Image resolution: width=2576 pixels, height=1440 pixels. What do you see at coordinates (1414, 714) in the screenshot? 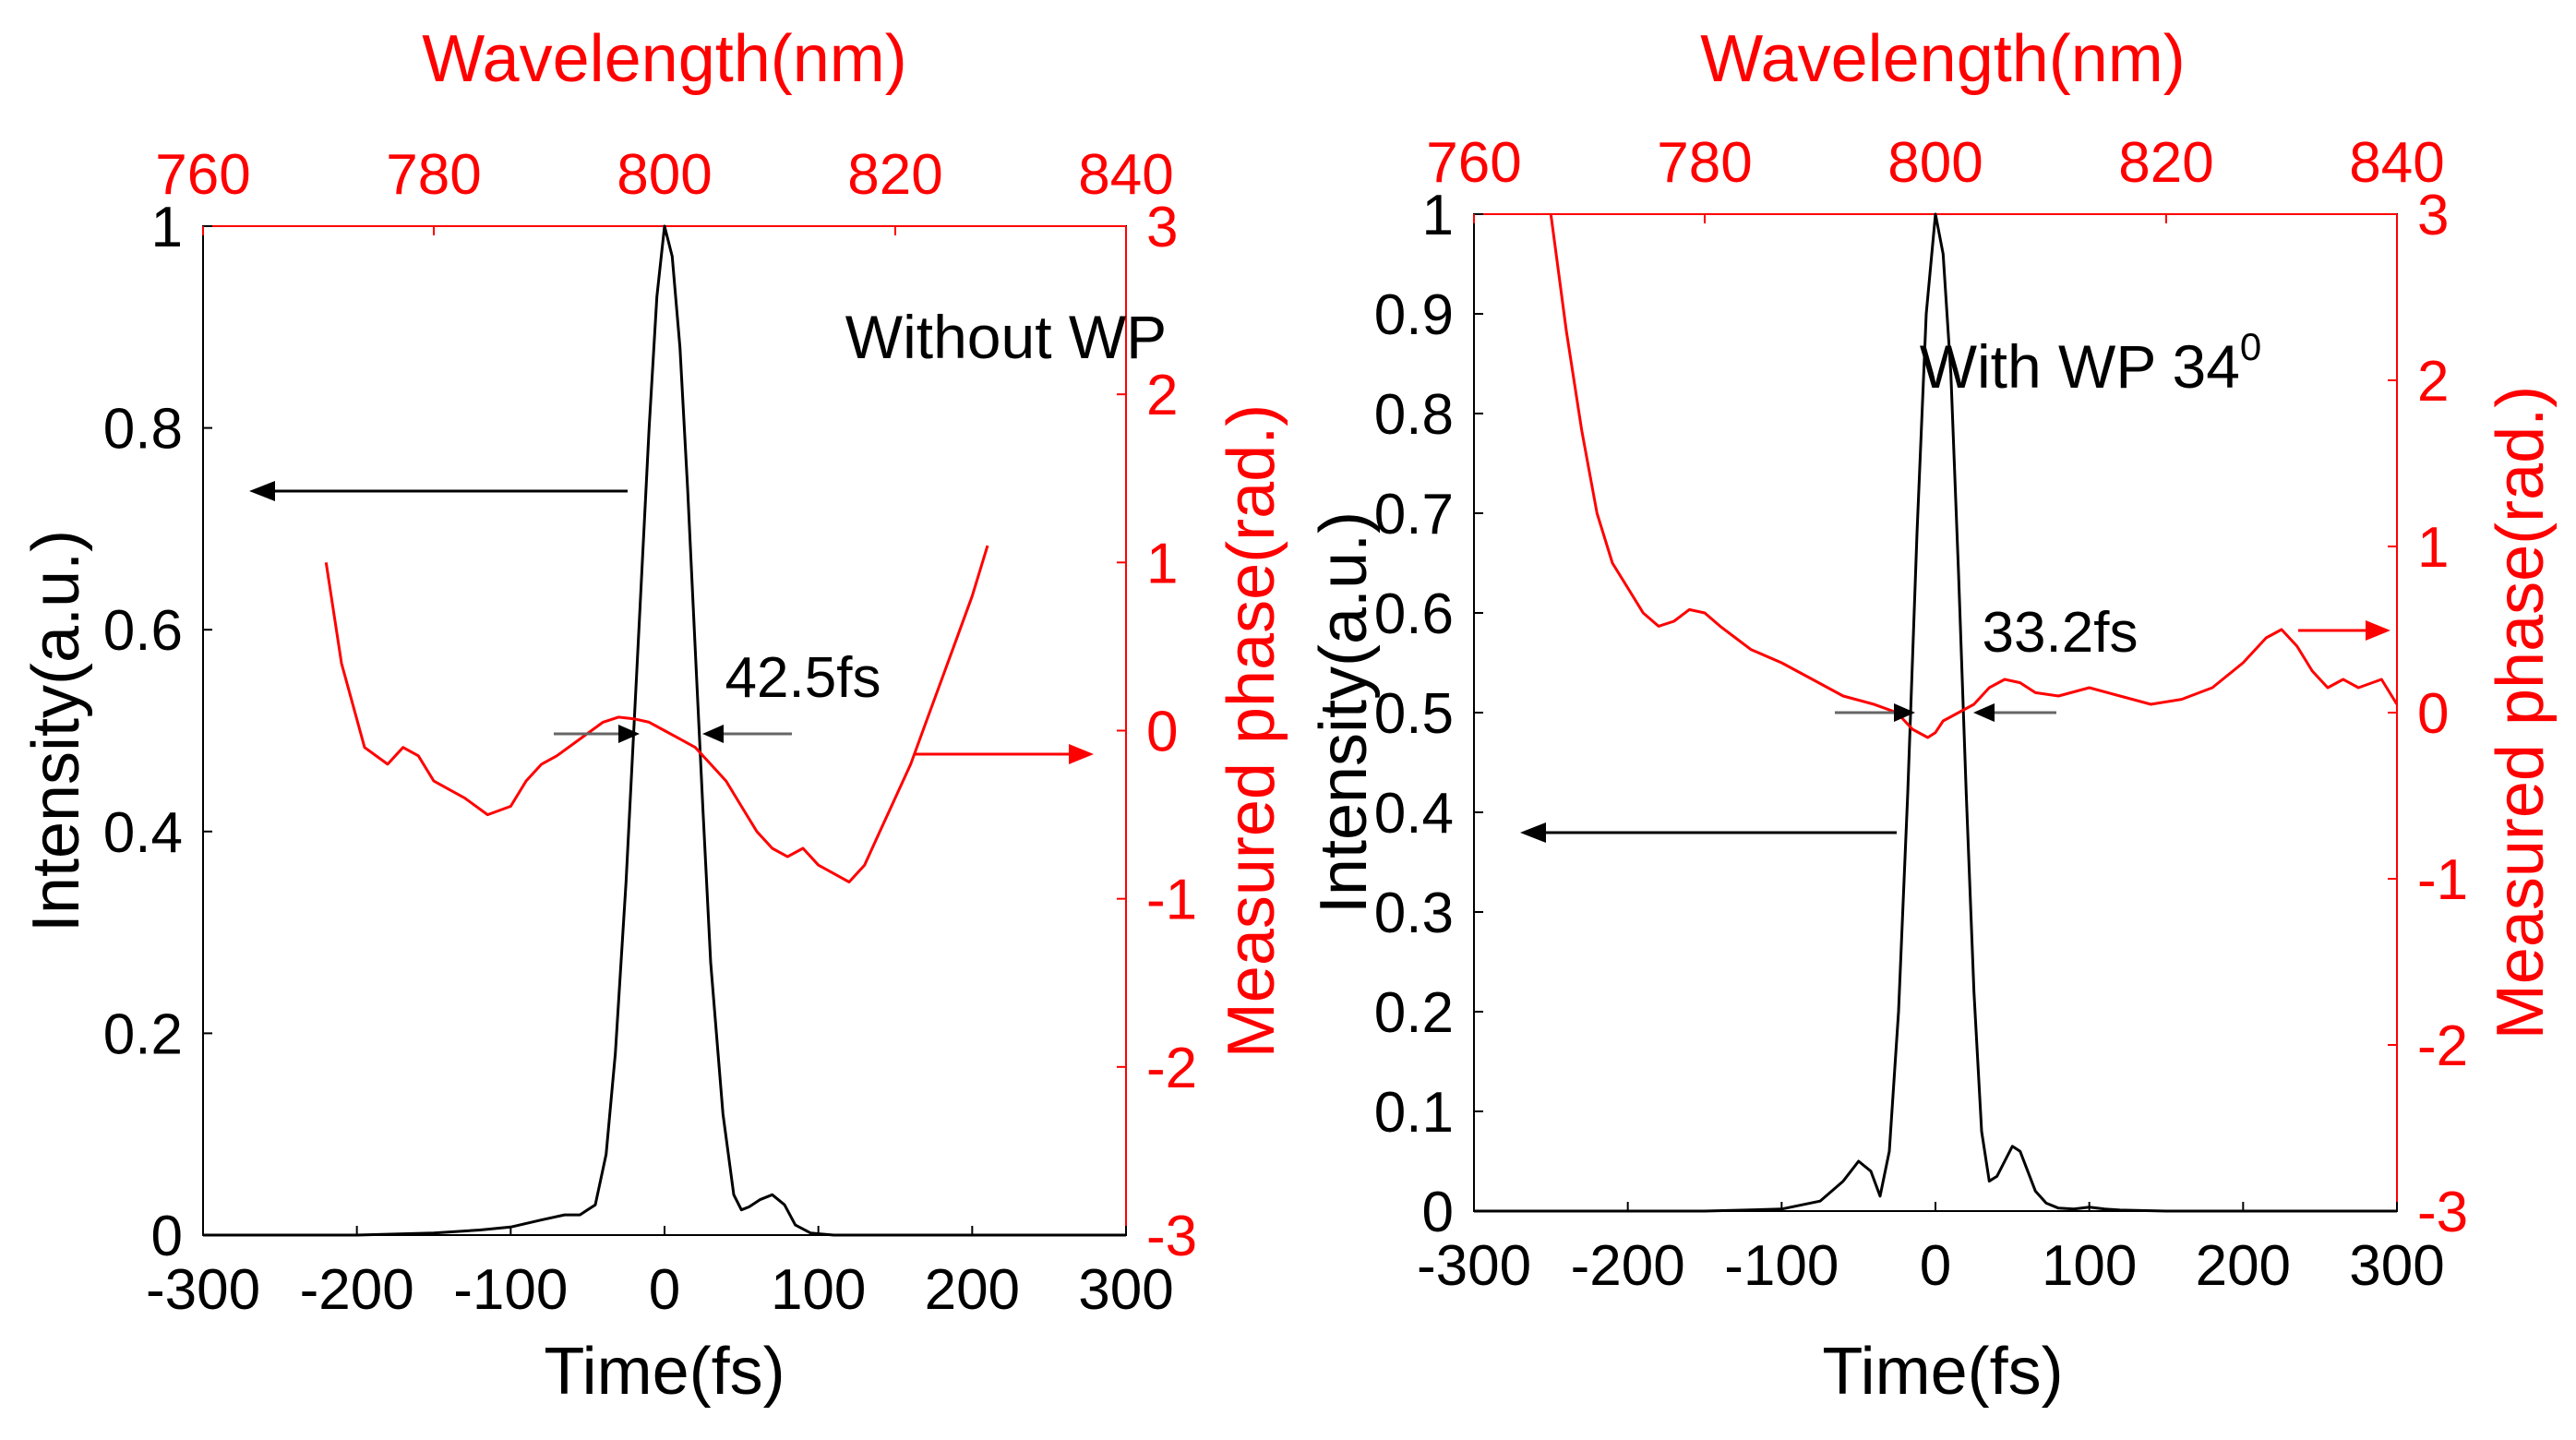
I see `ytick-label: 0.5` at bounding box center [1414, 714].